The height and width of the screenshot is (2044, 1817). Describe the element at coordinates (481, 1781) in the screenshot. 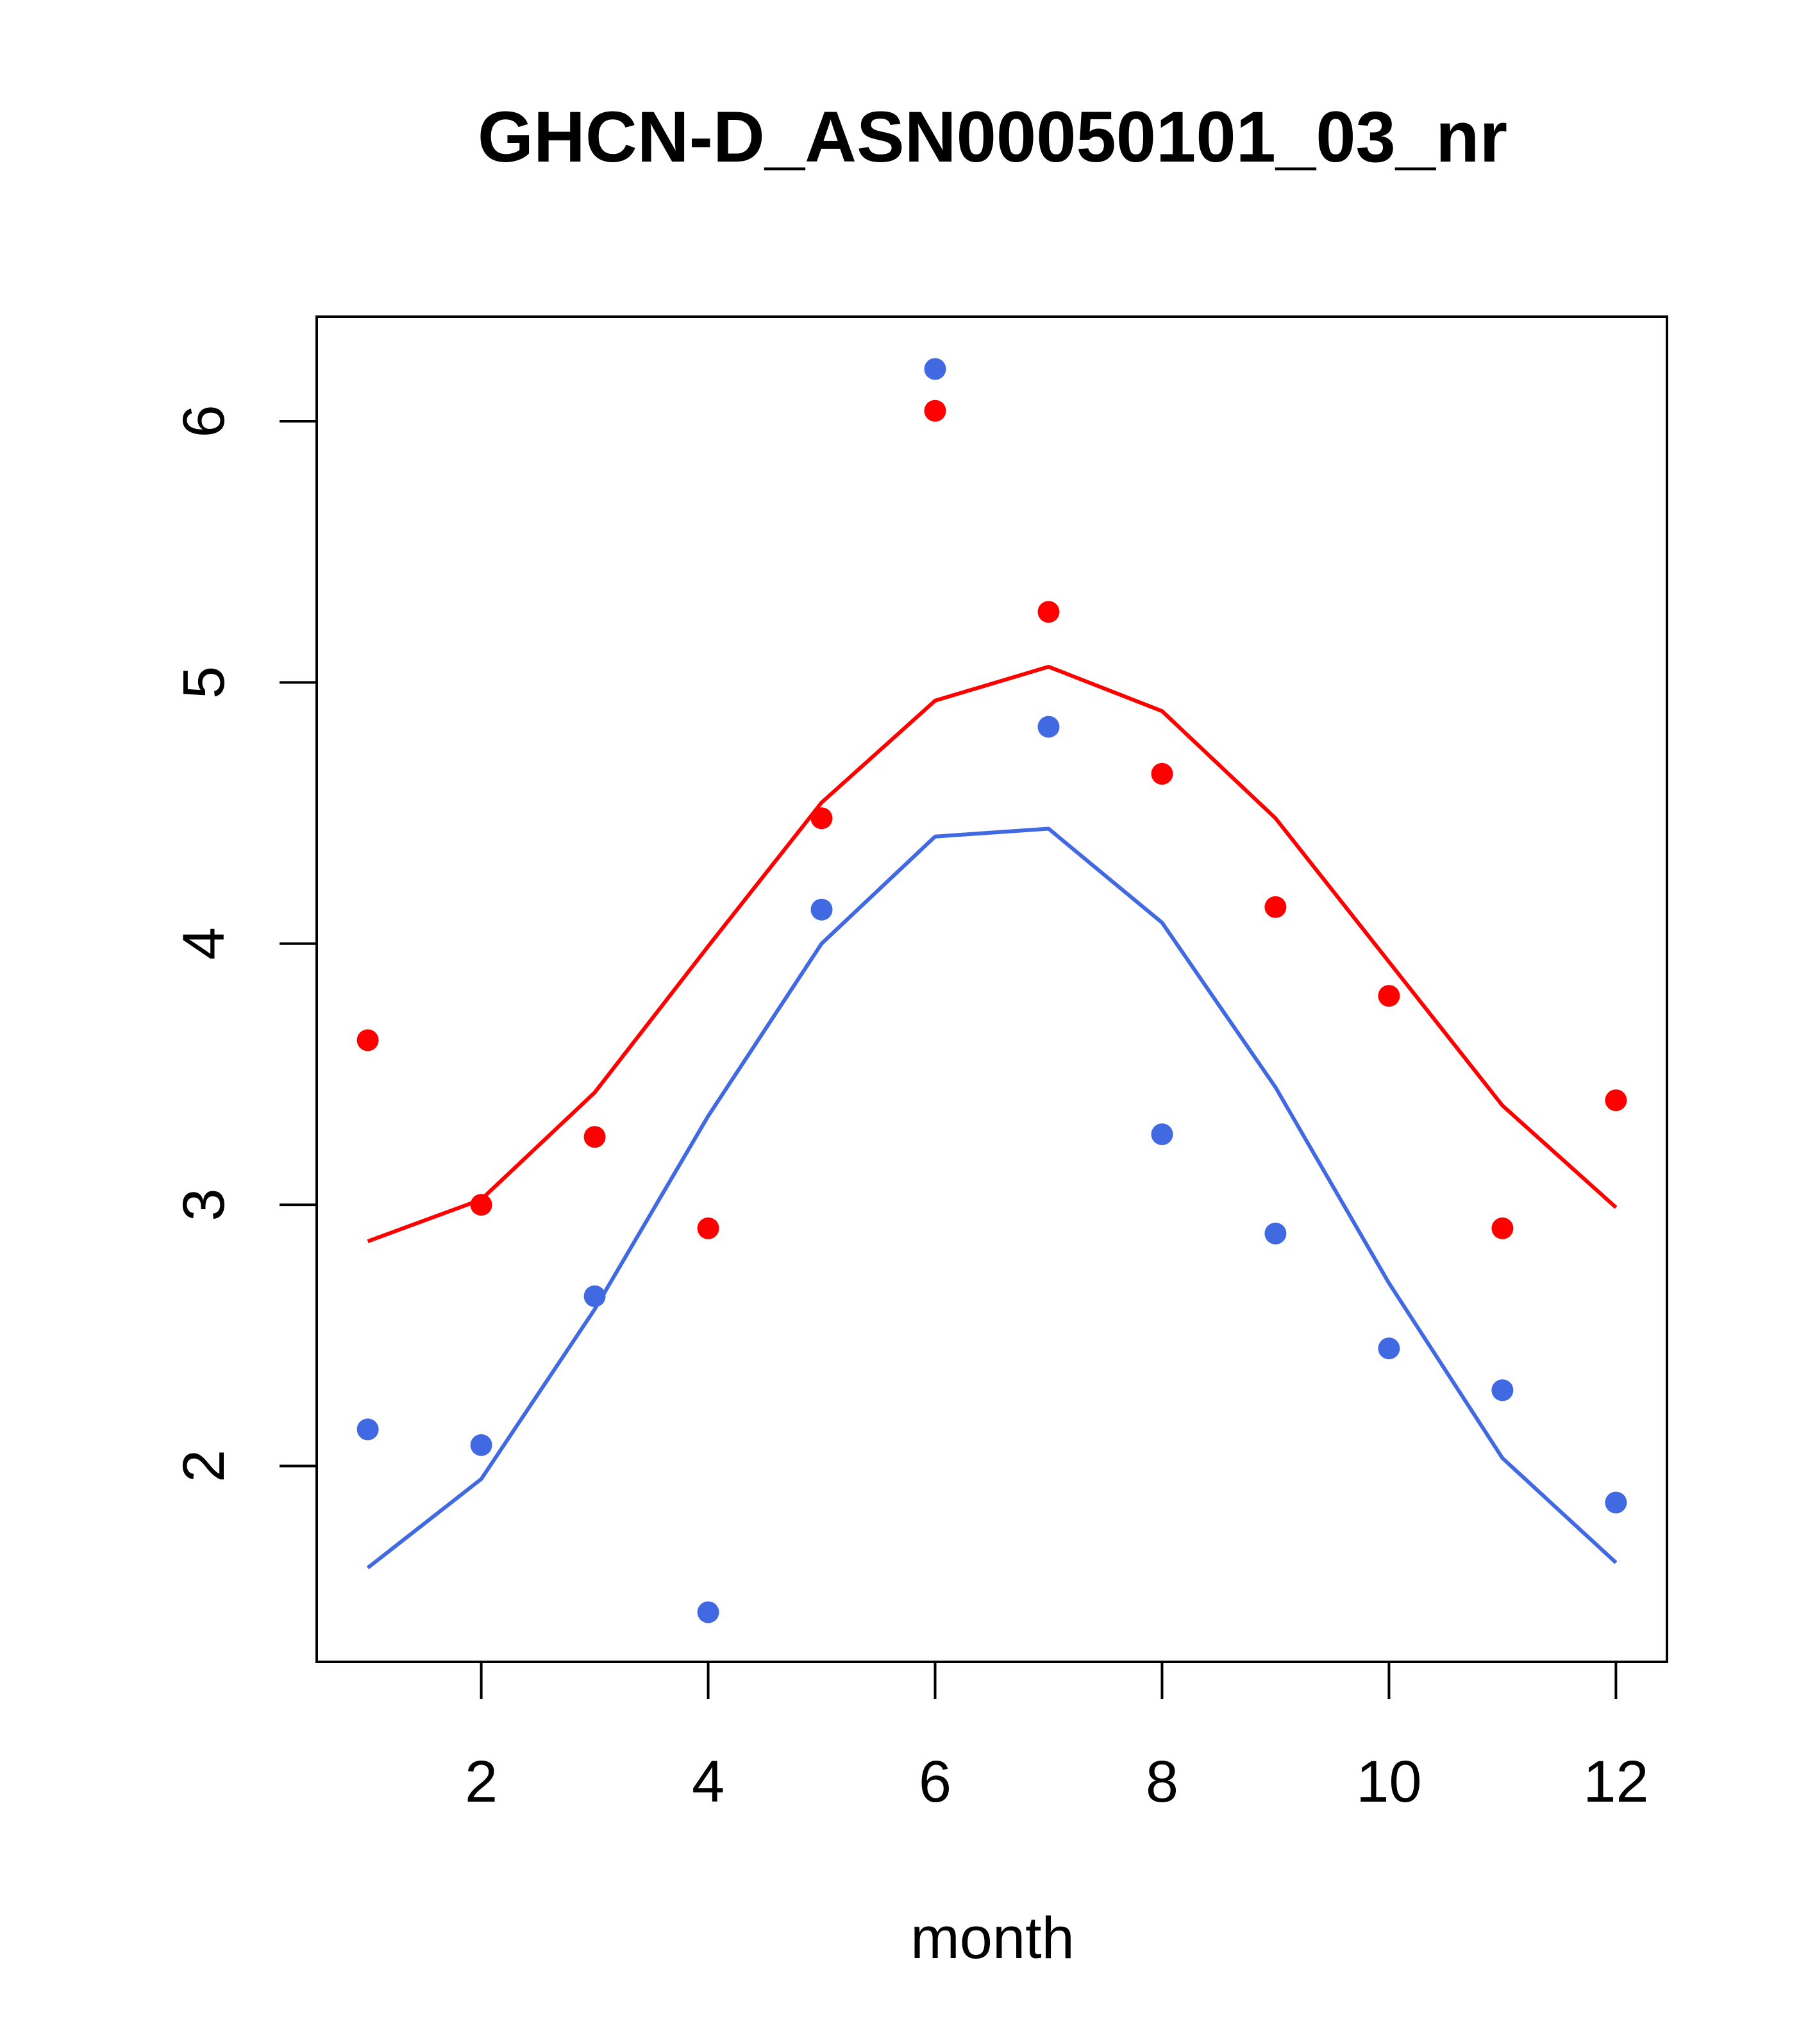

I see `x-tick-label: 2` at that location.